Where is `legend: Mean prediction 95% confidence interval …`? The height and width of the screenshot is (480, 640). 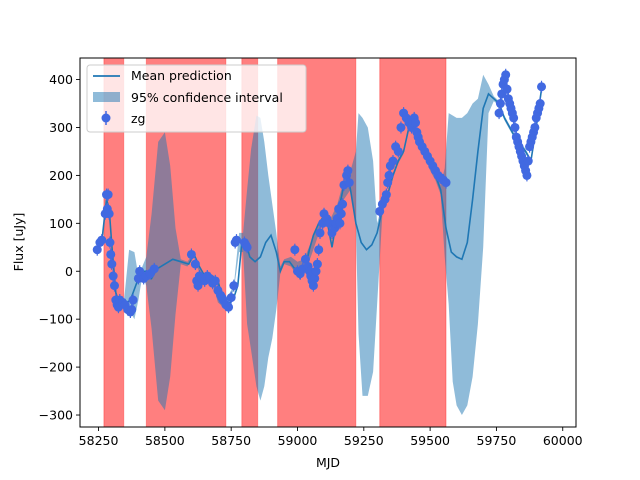
legend: Mean prediction 95% confidence interval … is located at coordinates (196, 98).